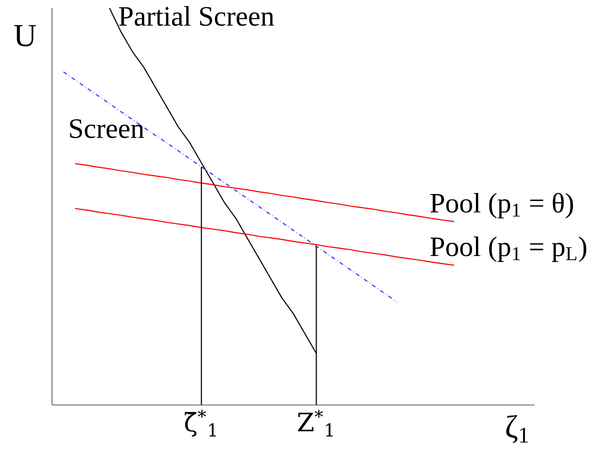 The width and height of the screenshot is (605, 457). Describe the element at coordinates (200, 423) in the screenshot. I see `x-tick-label: ζ̄$^{*}$1` at that location.